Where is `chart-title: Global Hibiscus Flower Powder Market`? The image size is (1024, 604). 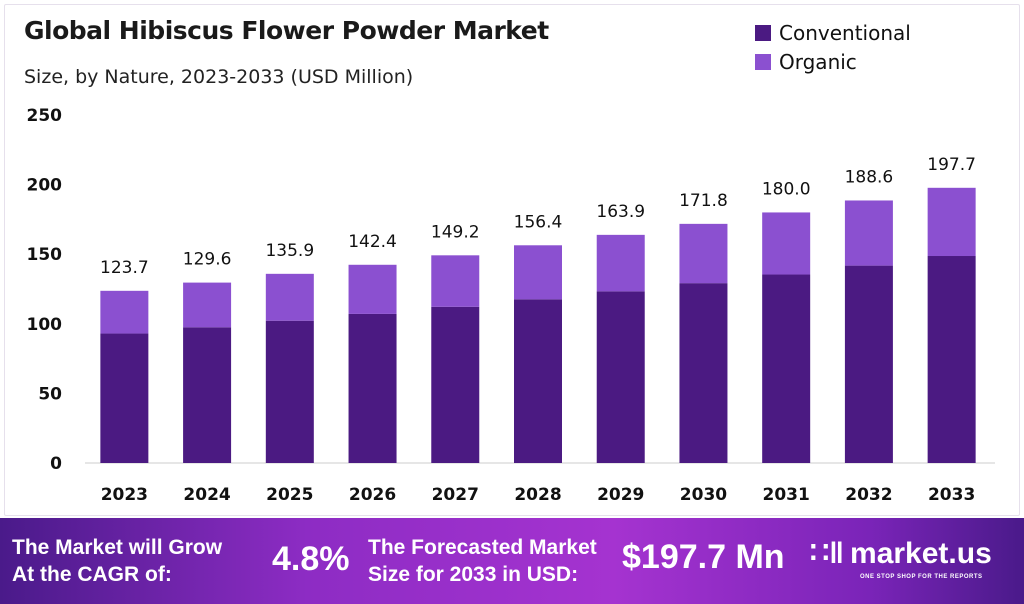
chart-title: Global Hibiscus Flower Powder Market is located at coordinates (286, 30).